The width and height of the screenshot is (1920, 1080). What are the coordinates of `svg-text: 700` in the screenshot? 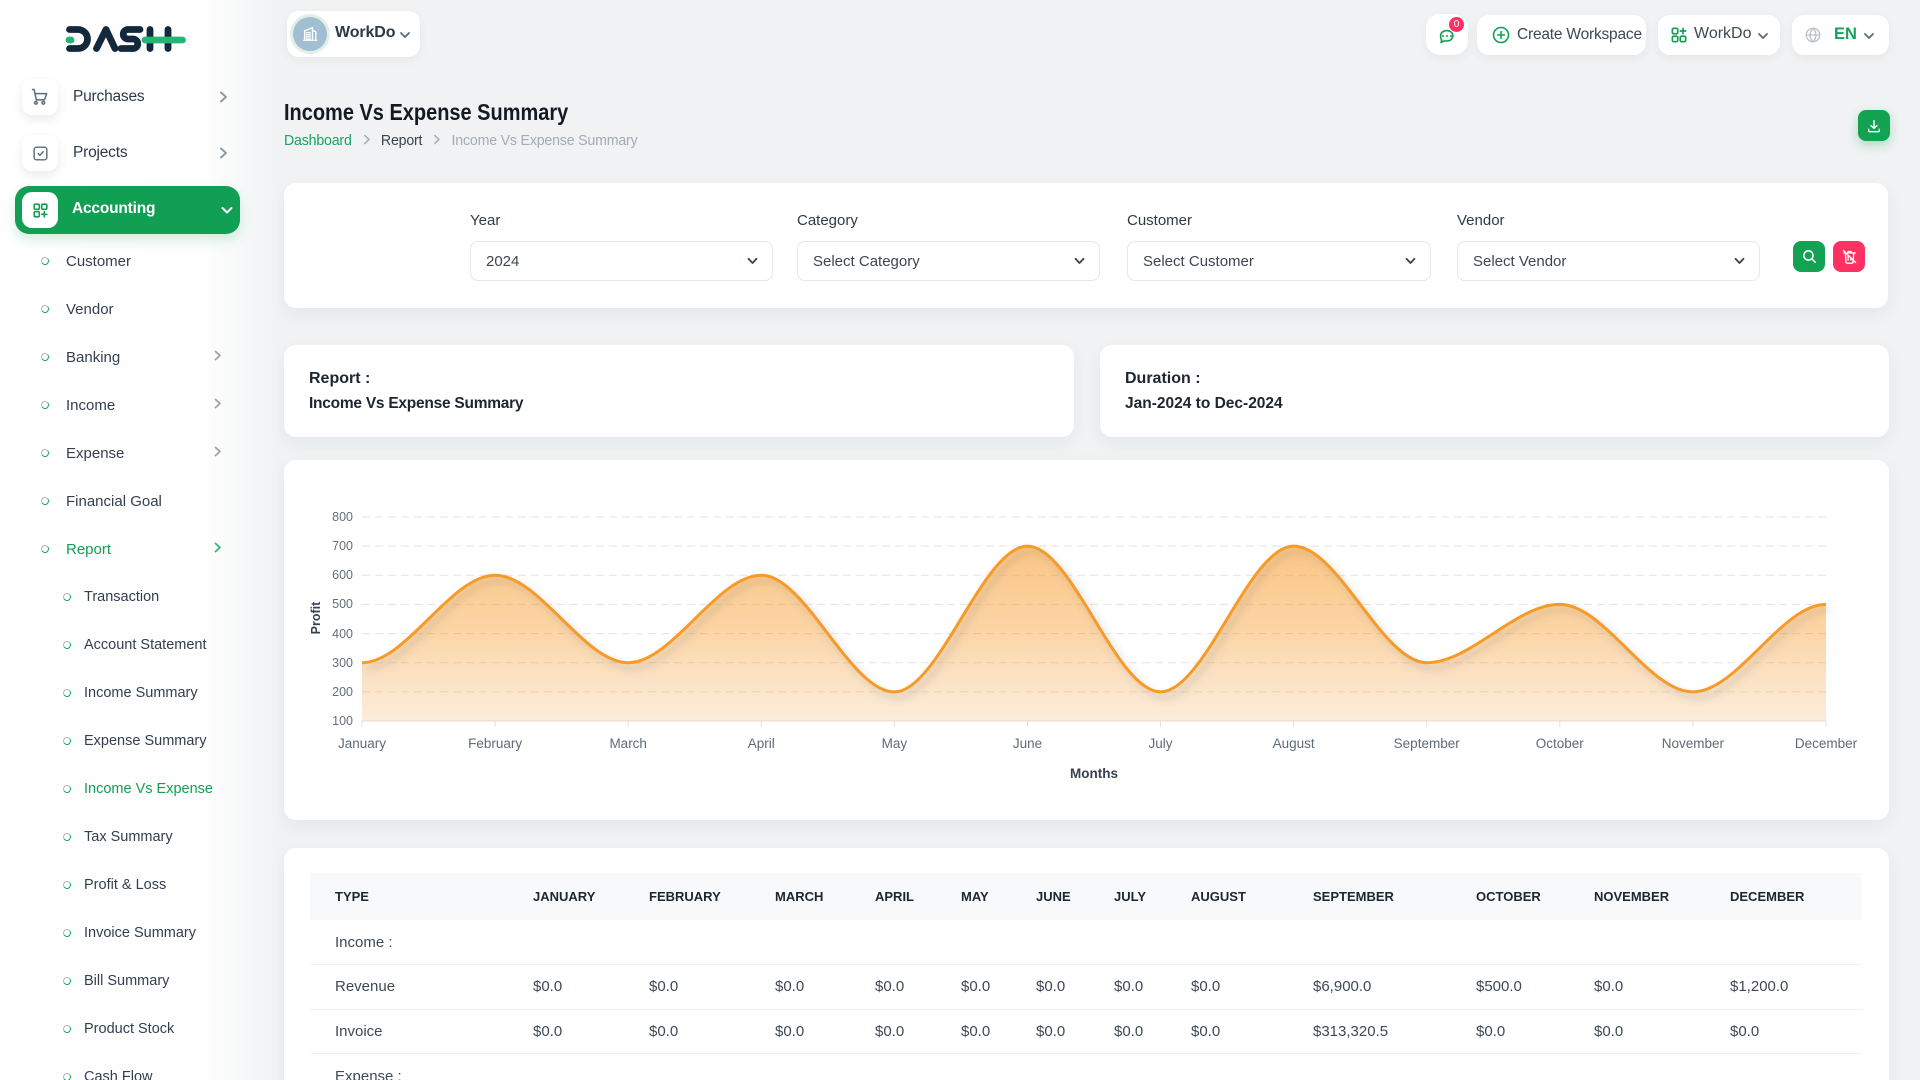 It's located at (342, 546).